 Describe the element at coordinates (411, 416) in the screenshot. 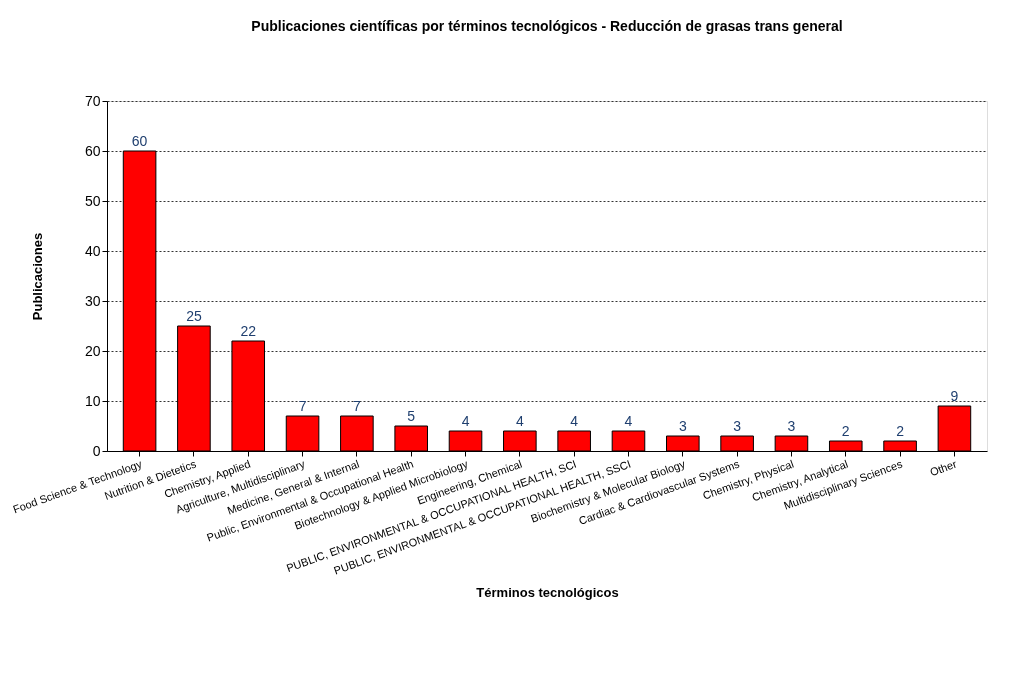

I see `data-label: 5` at that location.